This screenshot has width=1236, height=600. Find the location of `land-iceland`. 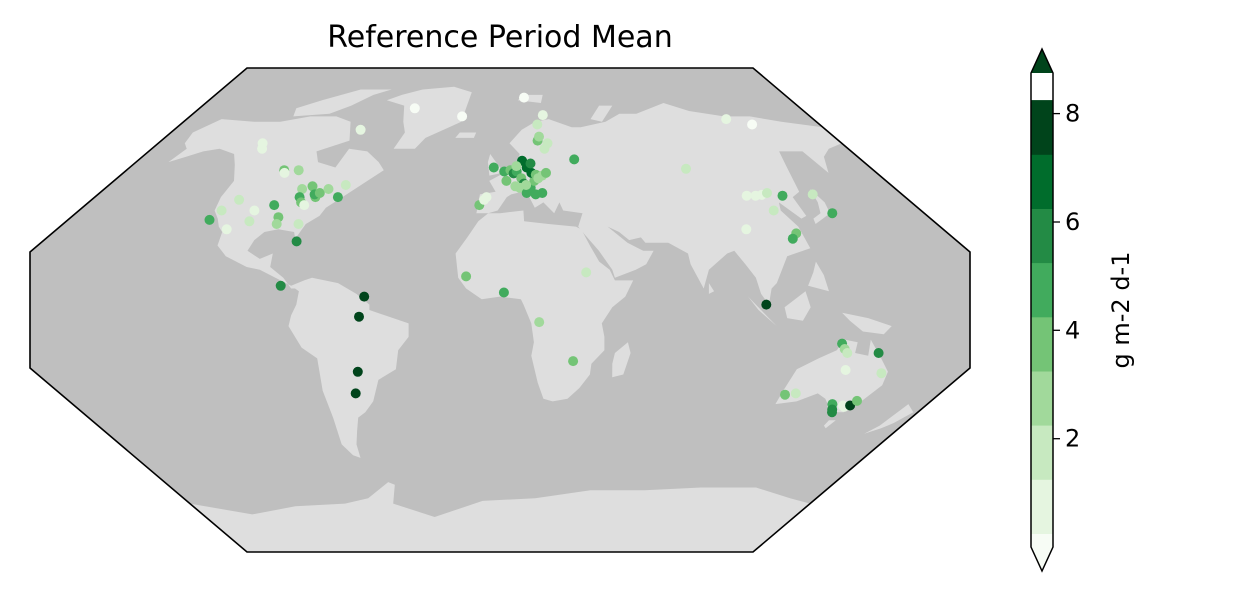

land-iceland is located at coordinates (466, 135).